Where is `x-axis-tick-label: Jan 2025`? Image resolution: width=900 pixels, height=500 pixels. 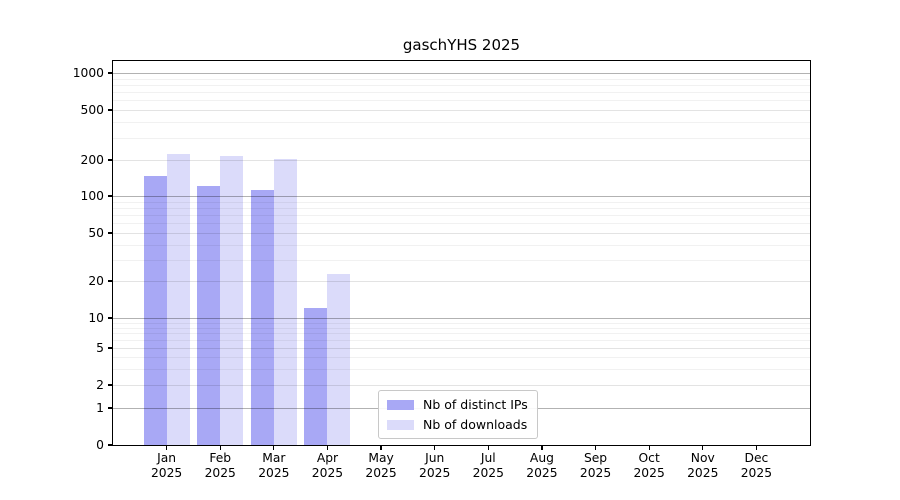
x-axis-tick-label: Jan 2025 is located at coordinates (167, 466).